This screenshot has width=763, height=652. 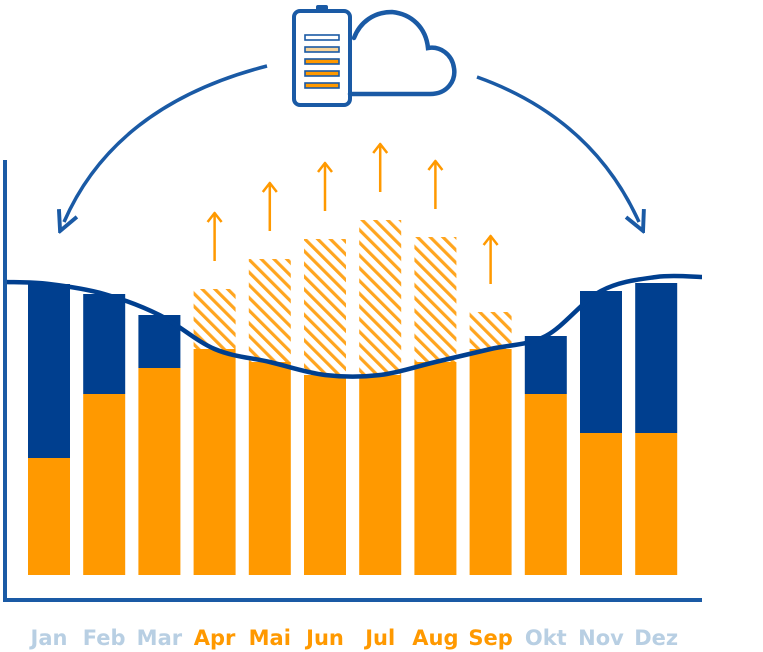 What do you see at coordinates (352, 213) in the screenshot?
I see `arrows-layer` at bounding box center [352, 213].